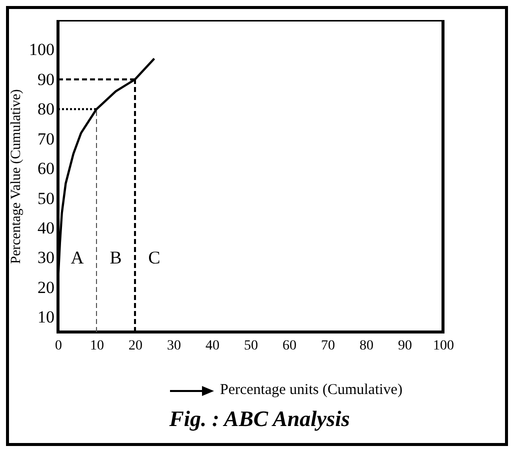  I want to click on y-tick-label: 100, so click(41, 50).